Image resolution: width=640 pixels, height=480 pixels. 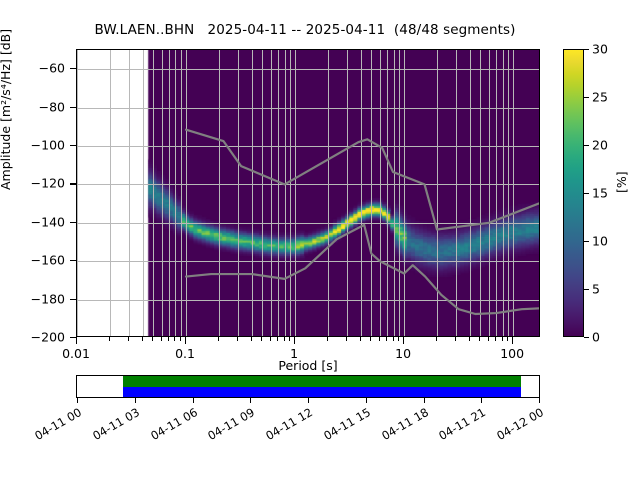 What do you see at coordinates (47, 183) in the screenshot?
I see `y-tick-label: −120` at bounding box center [47, 183].